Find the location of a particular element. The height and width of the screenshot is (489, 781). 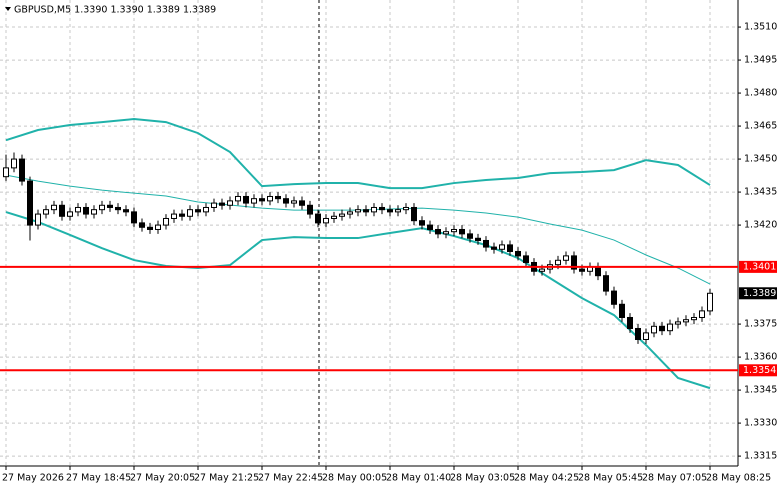

y-tick-label: 1.3510 is located at coordinates (760, 27).